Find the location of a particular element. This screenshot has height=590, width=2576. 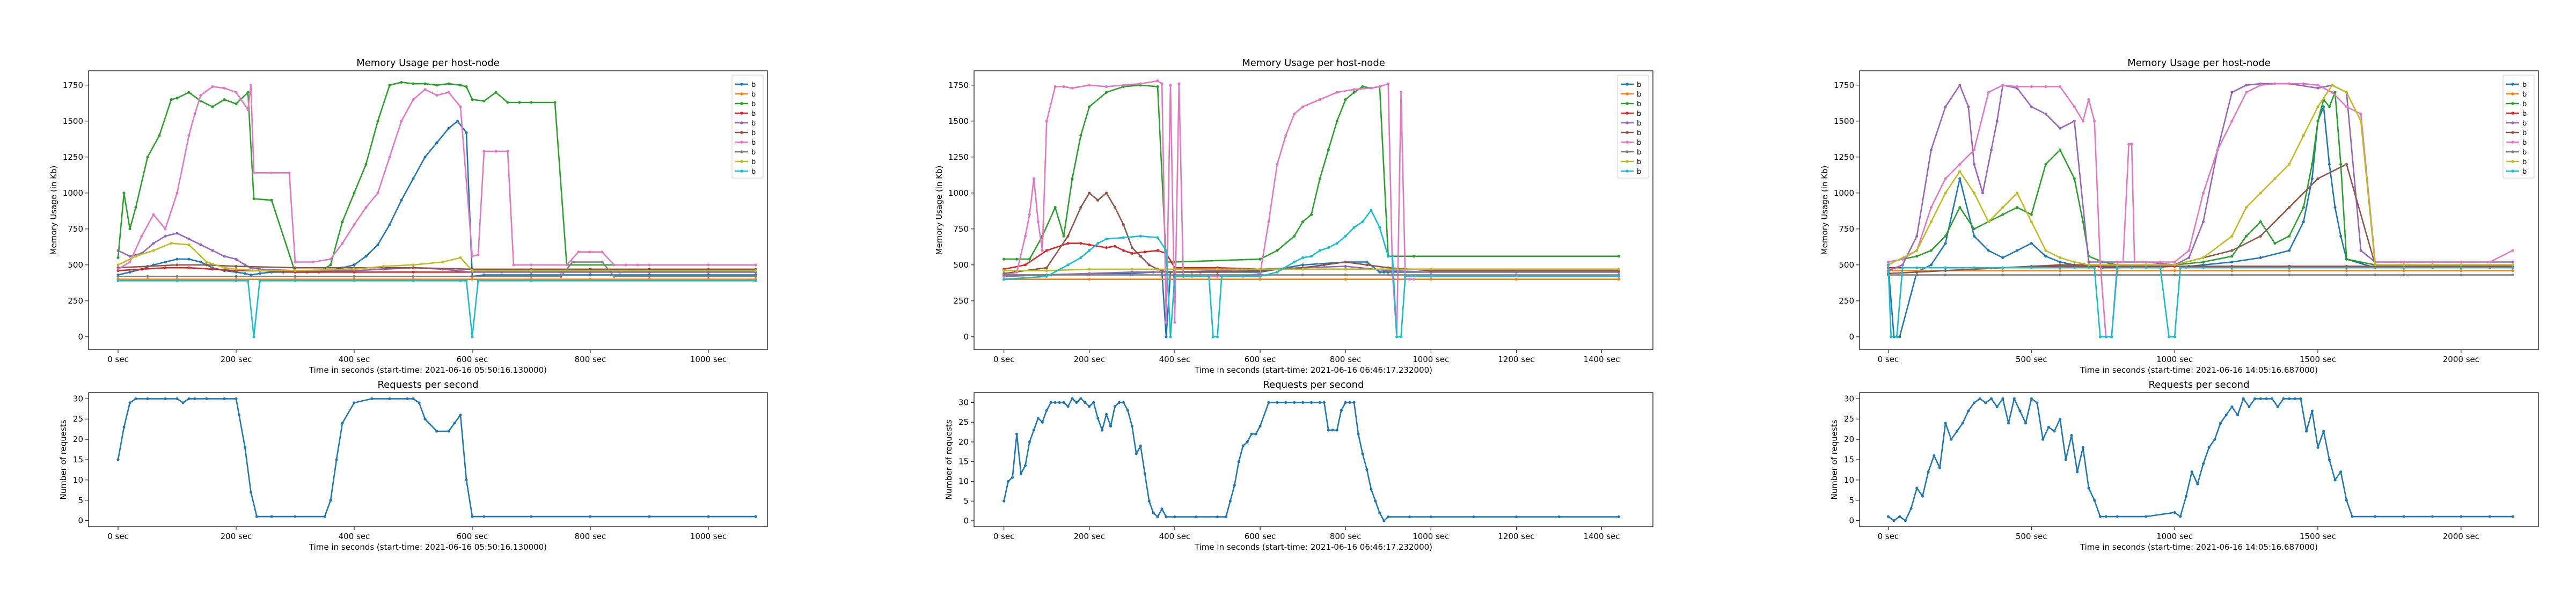

plot-area is located at coordinates (1311, 208).